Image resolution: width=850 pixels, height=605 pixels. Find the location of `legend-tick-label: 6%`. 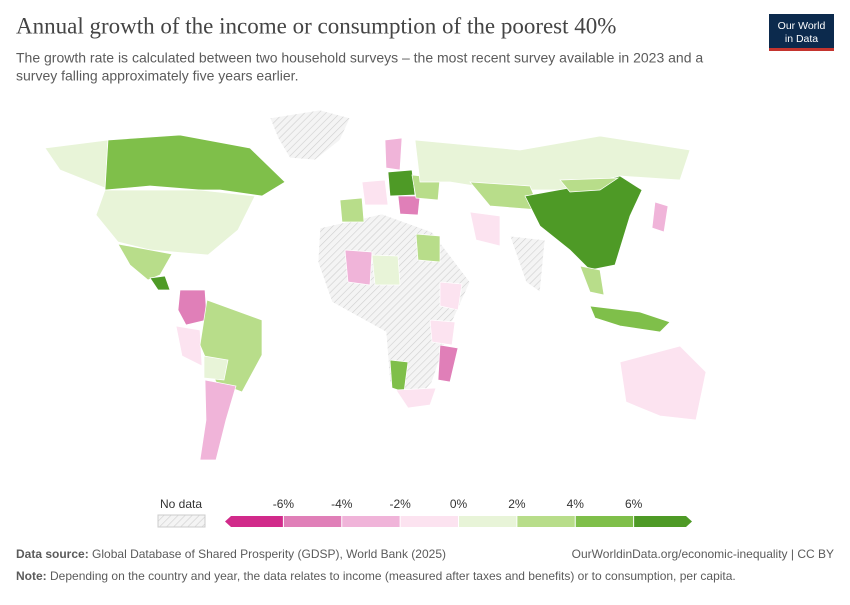

legend-tick-label: 6% is located at coordinates (634, 504).